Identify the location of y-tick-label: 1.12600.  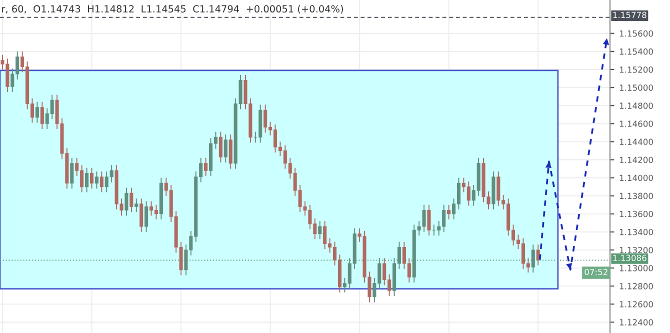
(636, 304).